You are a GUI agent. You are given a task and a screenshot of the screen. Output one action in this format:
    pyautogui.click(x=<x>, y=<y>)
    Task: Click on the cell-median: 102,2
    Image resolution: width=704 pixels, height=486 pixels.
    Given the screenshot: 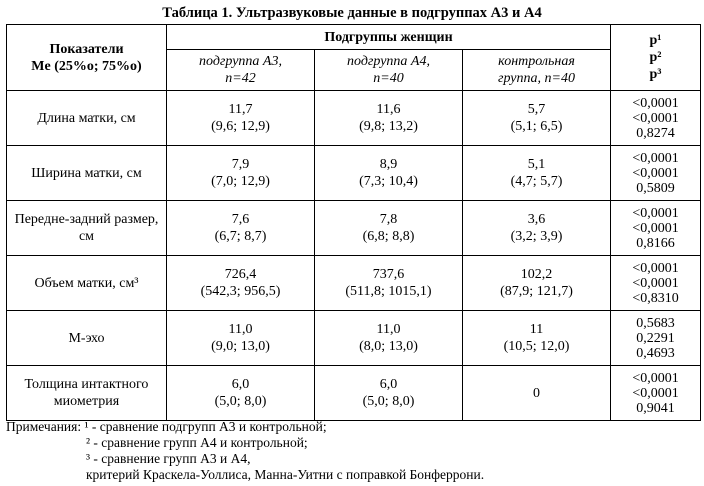 What is the action you would take?
    pyautogui.click(x=536, y=274)
    